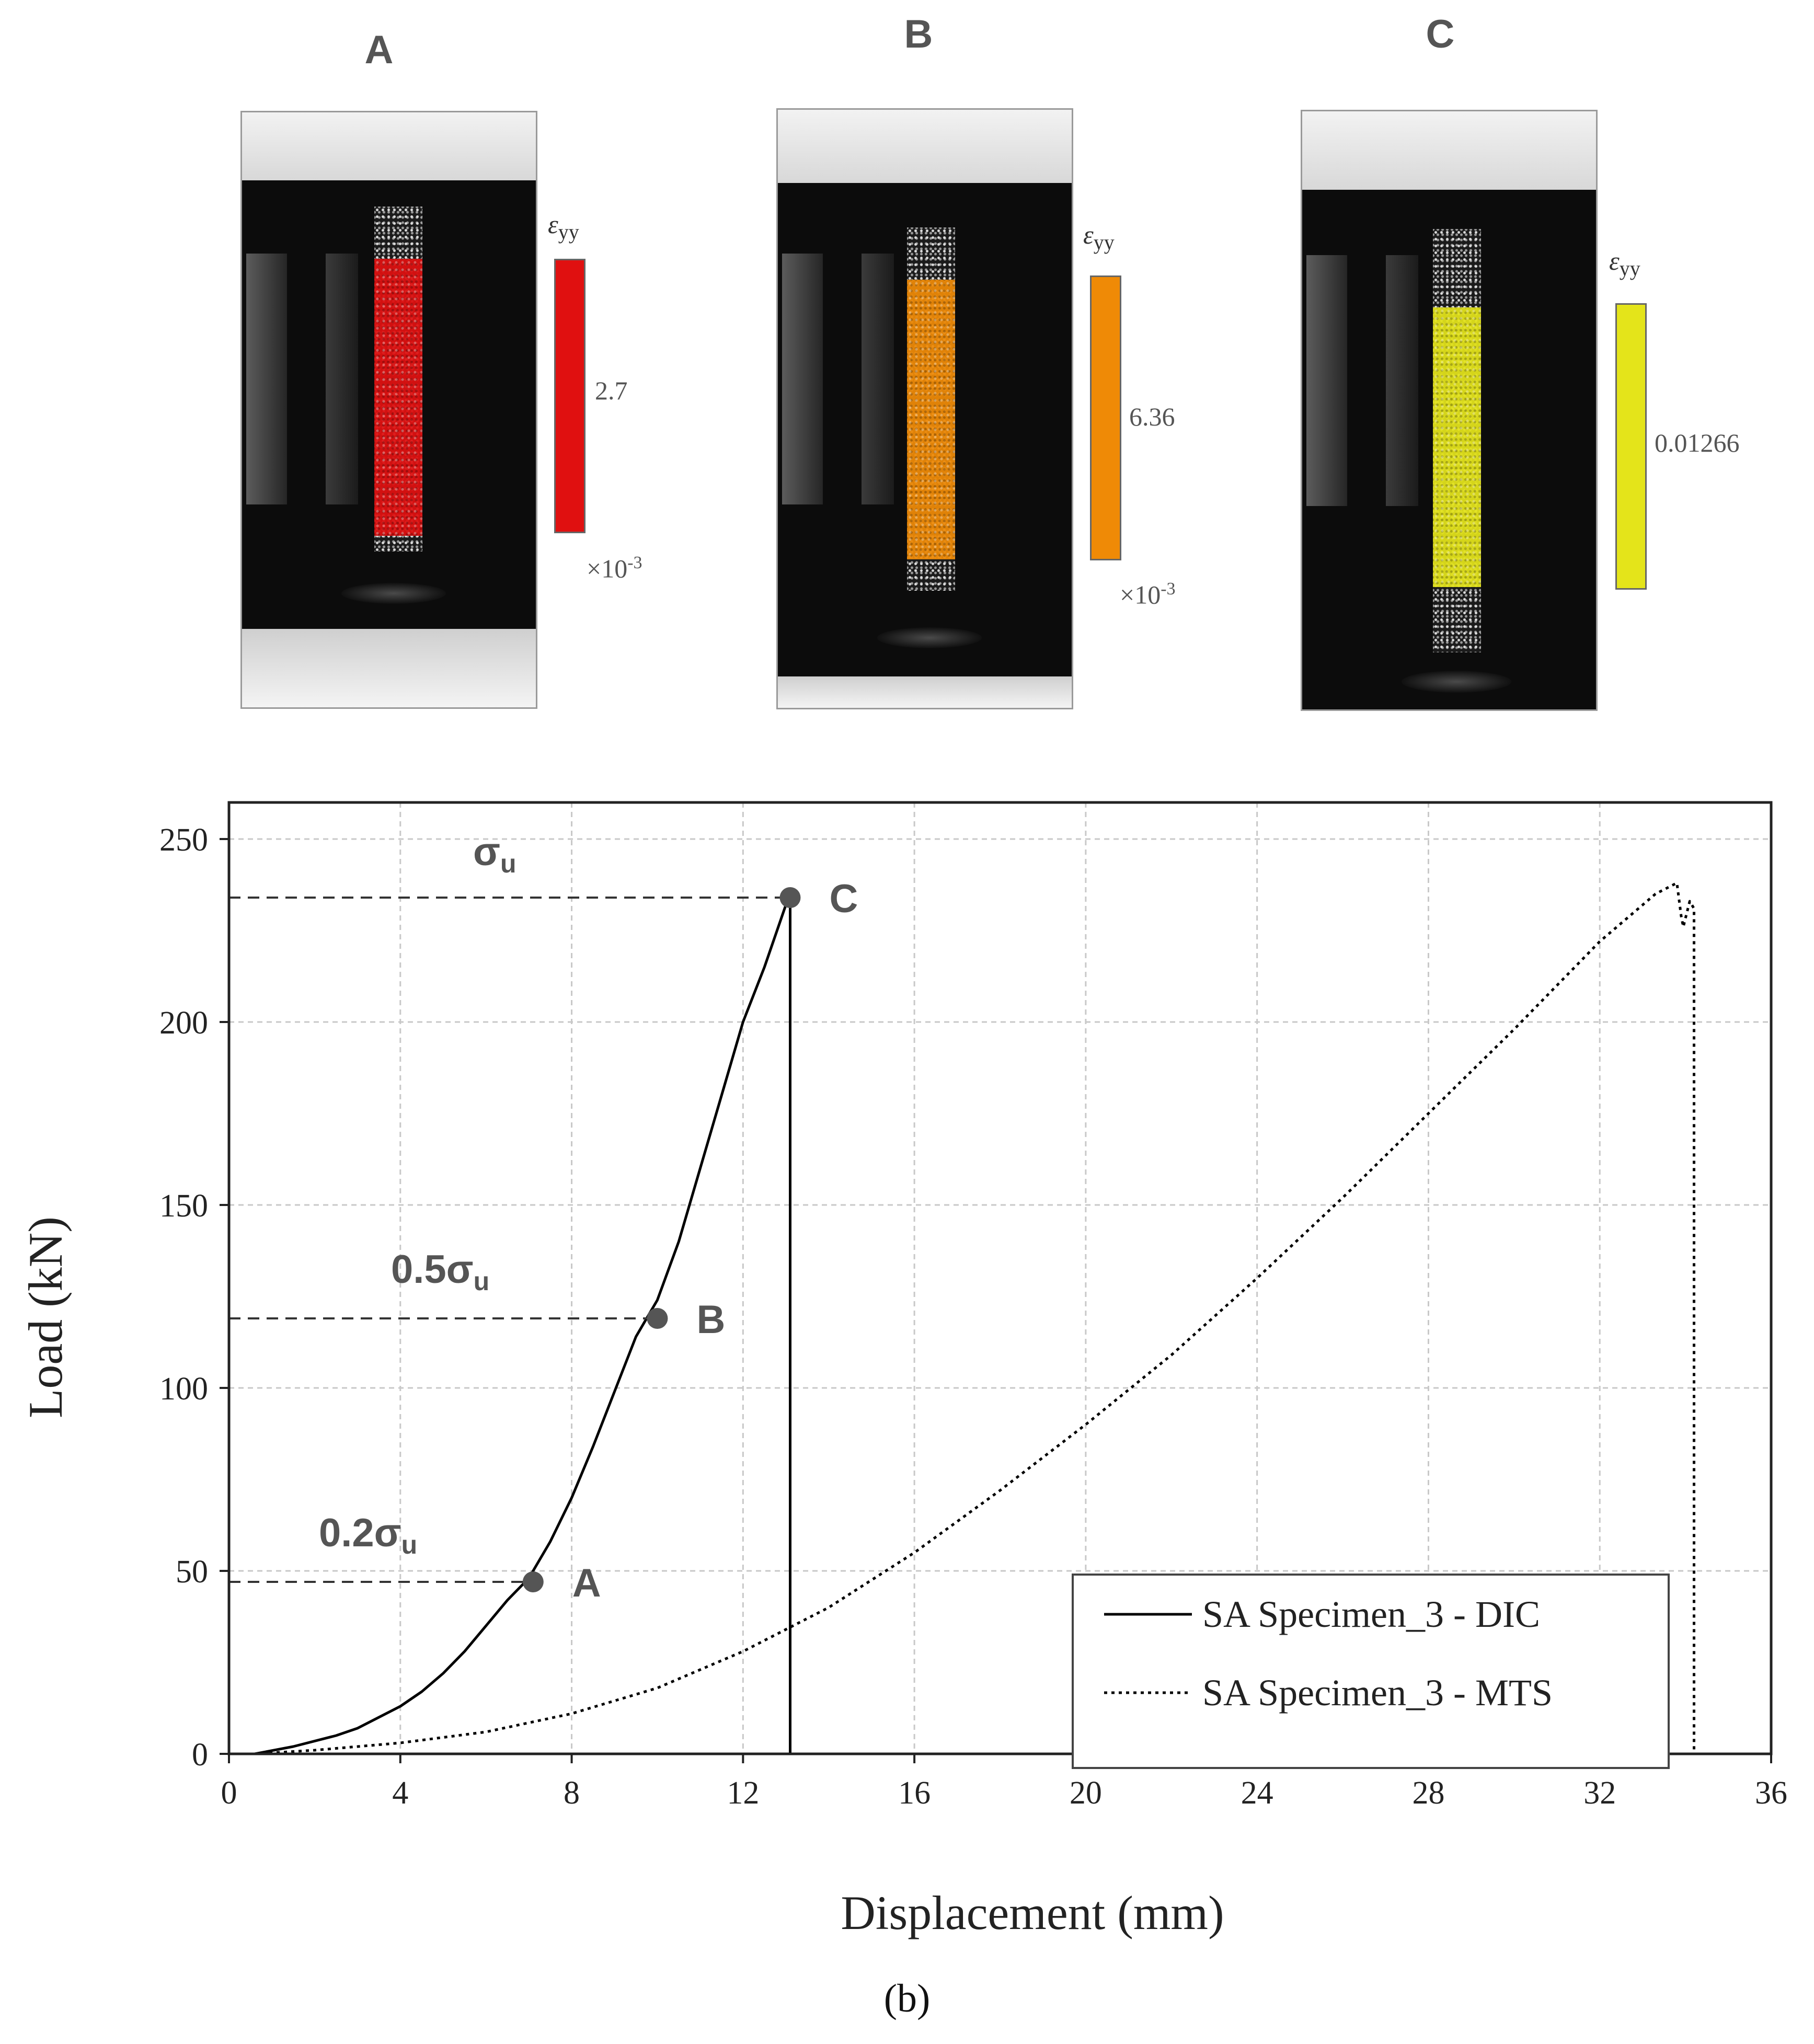  I want to click on x-tick-label: 32, so click(1599, 1793).